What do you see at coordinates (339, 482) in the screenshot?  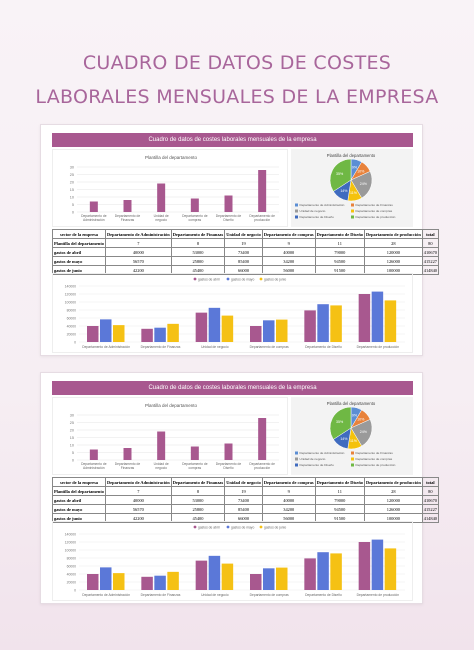 I see `table-header-cell: Departamento de Diseño` at bounding box center [339, 482].